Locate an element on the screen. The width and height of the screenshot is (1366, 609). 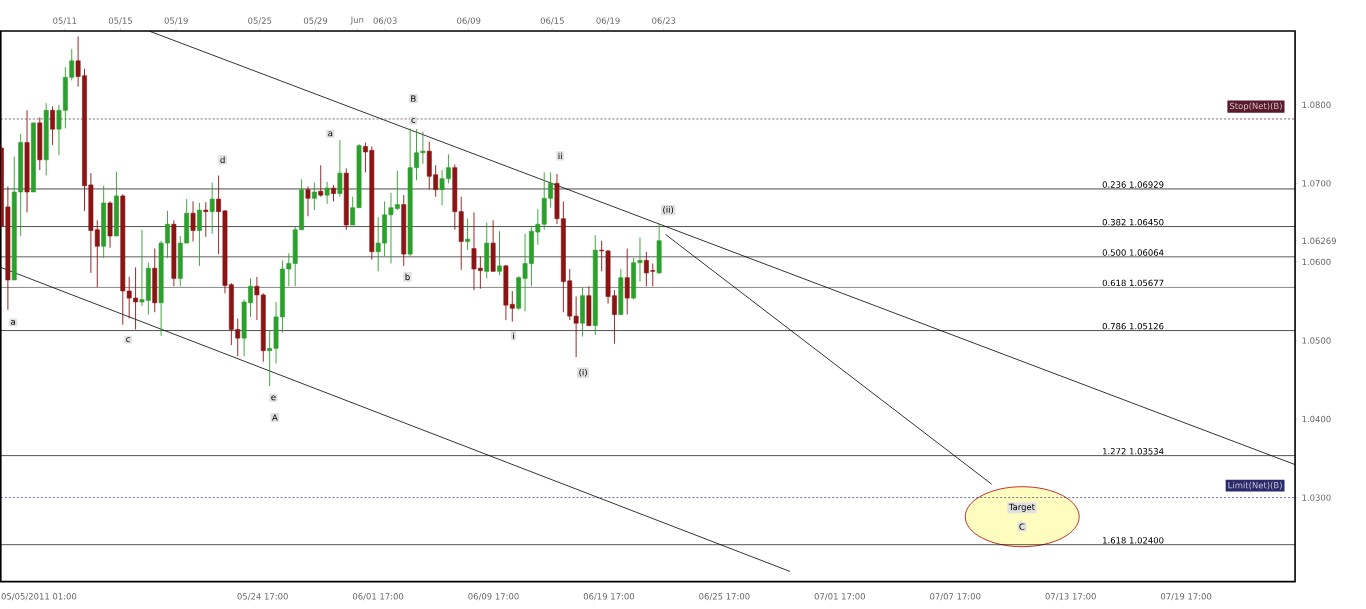
ref-line-label: Limit(Net)(B) is located at coordinates (1255, 486).